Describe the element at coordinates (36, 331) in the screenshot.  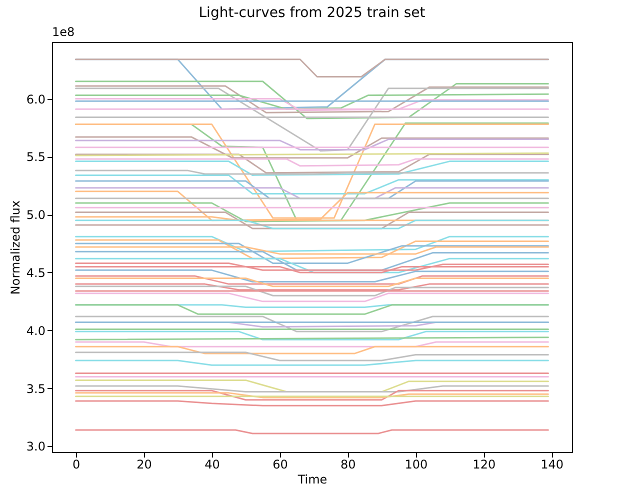
I see `y-tick-label: 4.0` at that location.